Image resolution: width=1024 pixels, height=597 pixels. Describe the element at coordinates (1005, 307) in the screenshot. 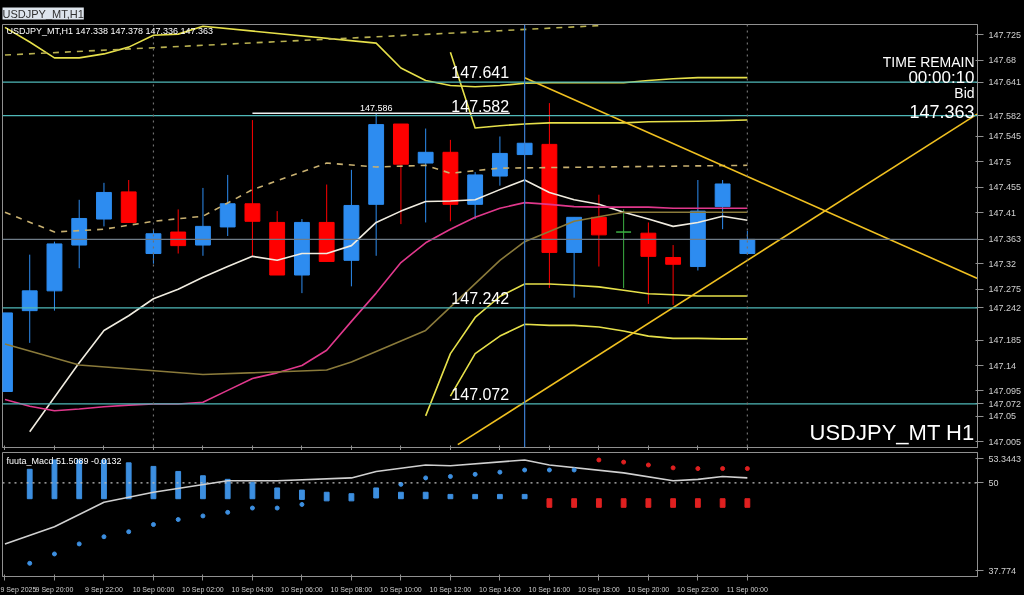

I see `y-tick-label: 147.242` at that location.